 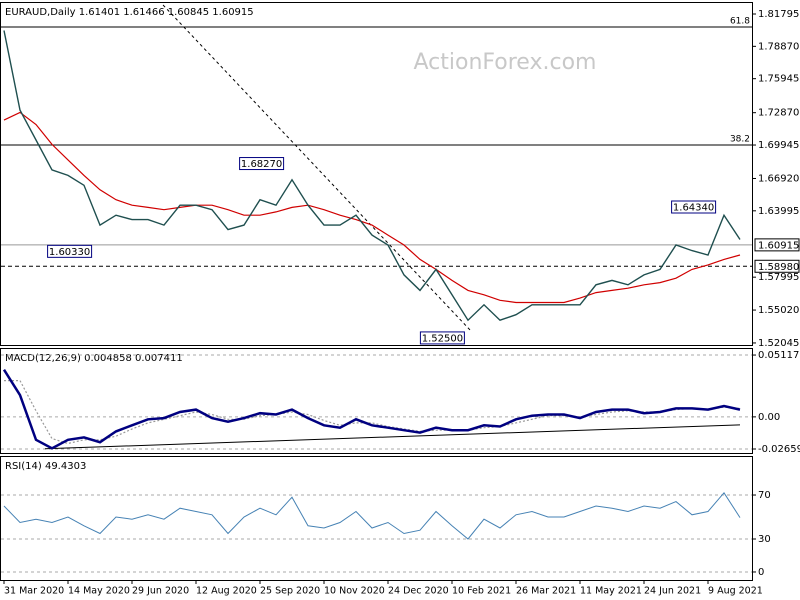 I want to click on annotation-label: 1.52500, so click(x=442, y=338).